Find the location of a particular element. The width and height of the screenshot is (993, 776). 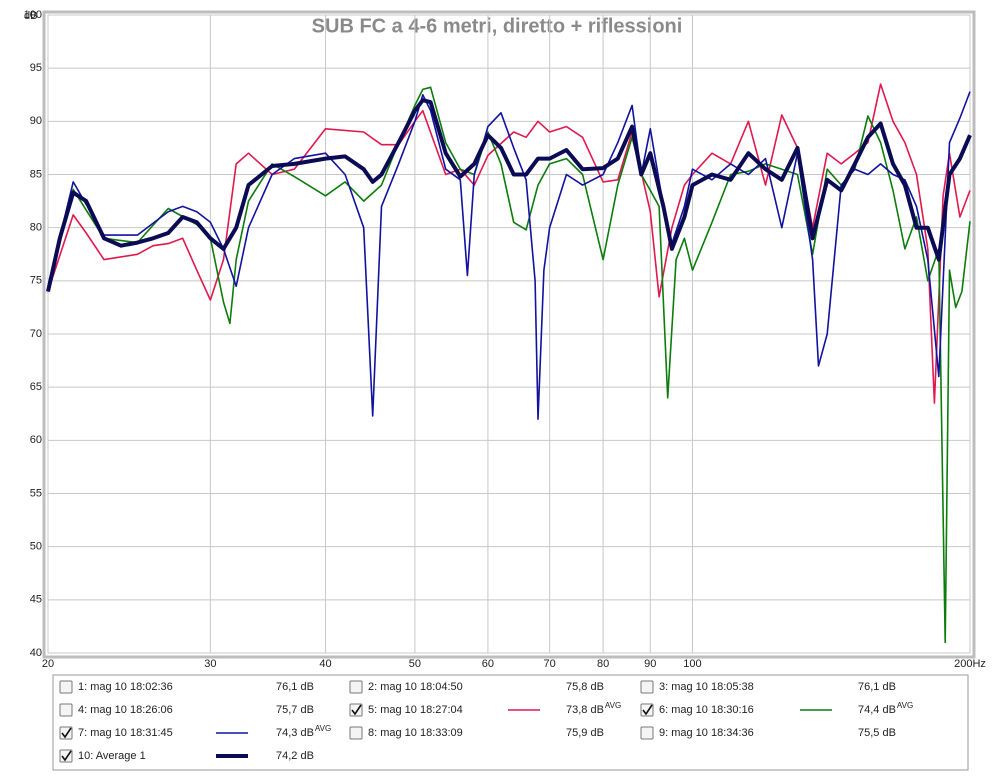

x-tick-label: 60 is located at coordinates (488, 664).